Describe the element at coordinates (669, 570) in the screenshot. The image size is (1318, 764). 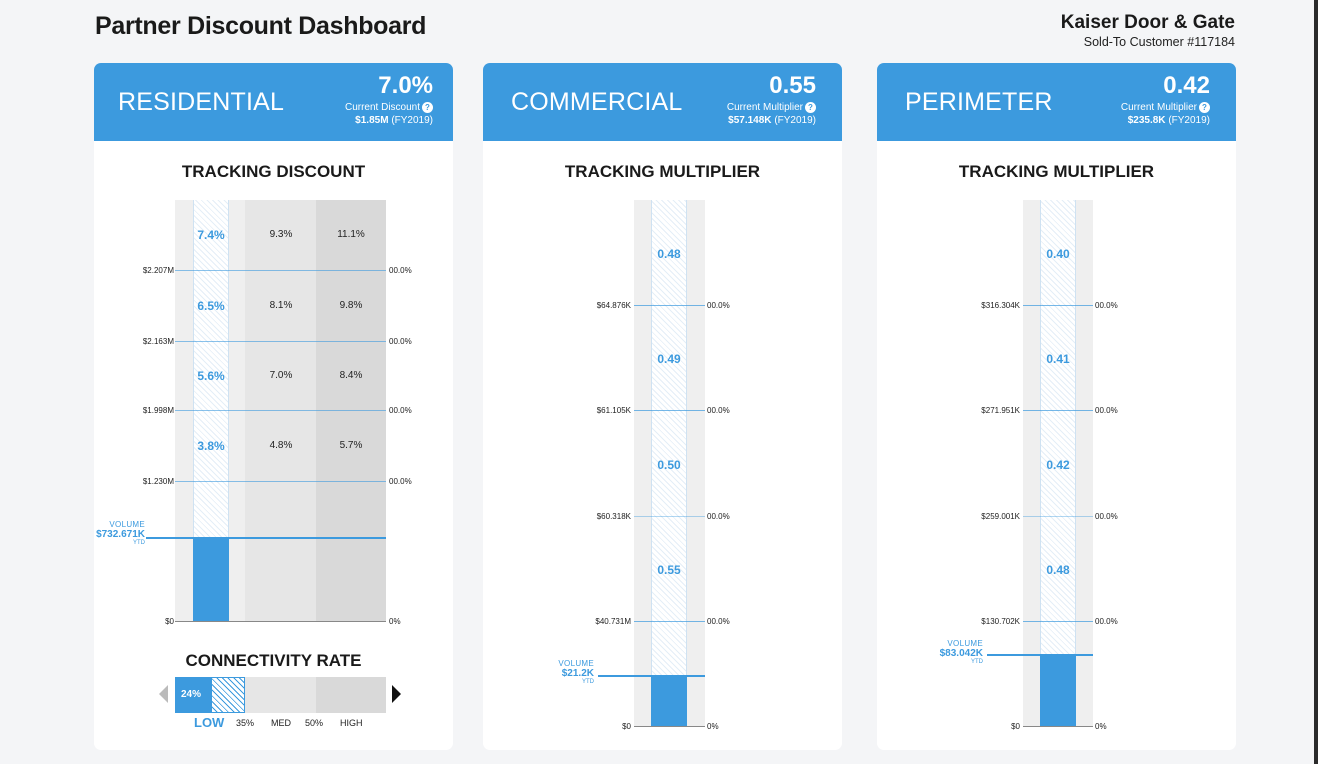
I see `multiplier-cell: 0.55` at that location.